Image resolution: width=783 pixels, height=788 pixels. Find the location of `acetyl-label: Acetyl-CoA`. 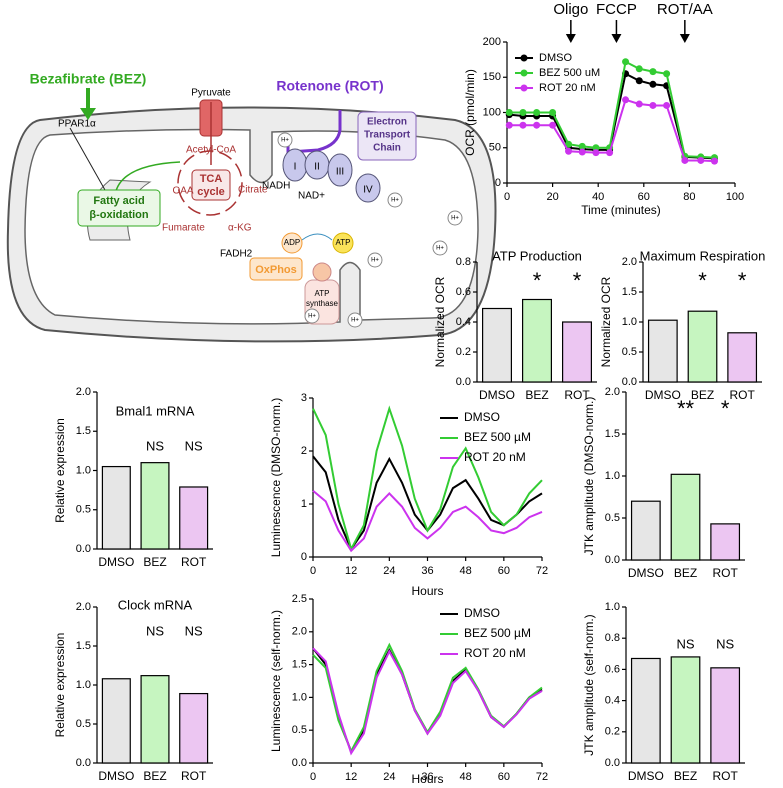

acetyl-label: Acetyl-CoA is located at coordinates (211, 150).